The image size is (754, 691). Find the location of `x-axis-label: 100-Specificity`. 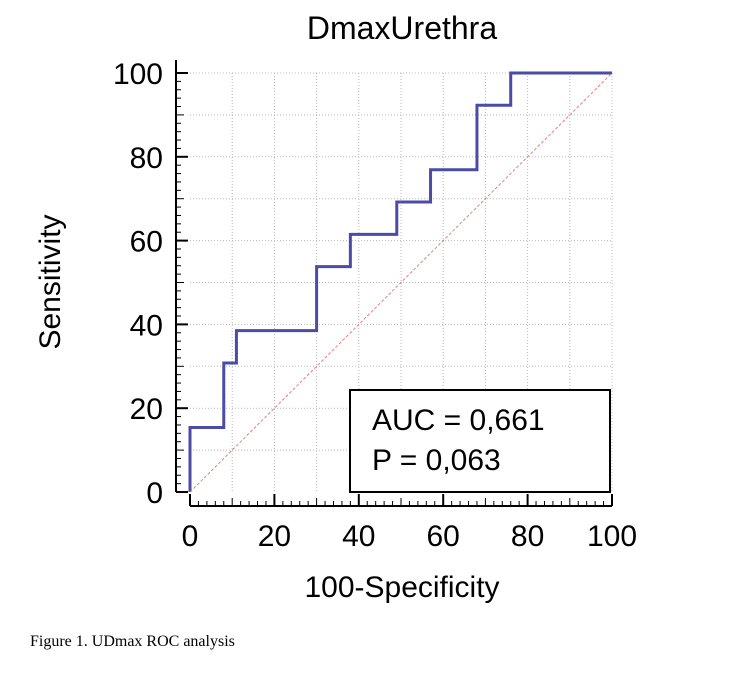

x-axis-label: 100-Specificity is located at coordinates (401, 587).